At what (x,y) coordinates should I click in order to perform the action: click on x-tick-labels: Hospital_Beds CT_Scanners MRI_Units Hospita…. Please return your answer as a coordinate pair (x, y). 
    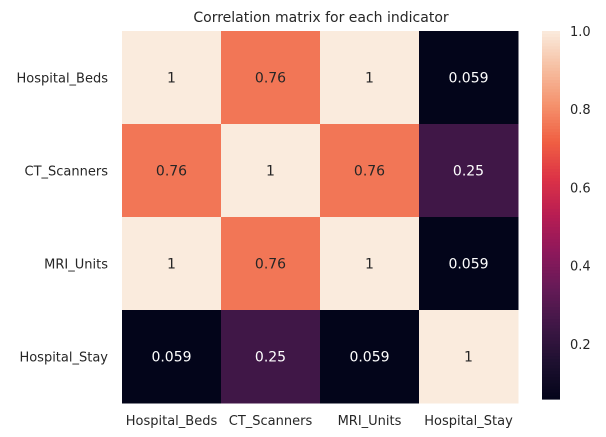
    Looking at the image, I should click on (319, 421).